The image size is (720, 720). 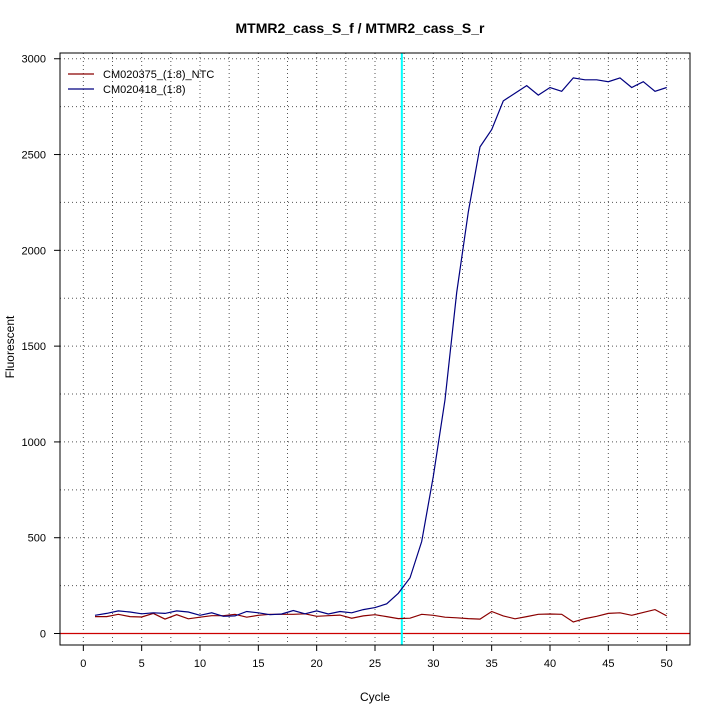 What do you see at coordinates (375, 664) in the screenshot?
I see `x-tick-label: 25` at bounding box center [375, 664].